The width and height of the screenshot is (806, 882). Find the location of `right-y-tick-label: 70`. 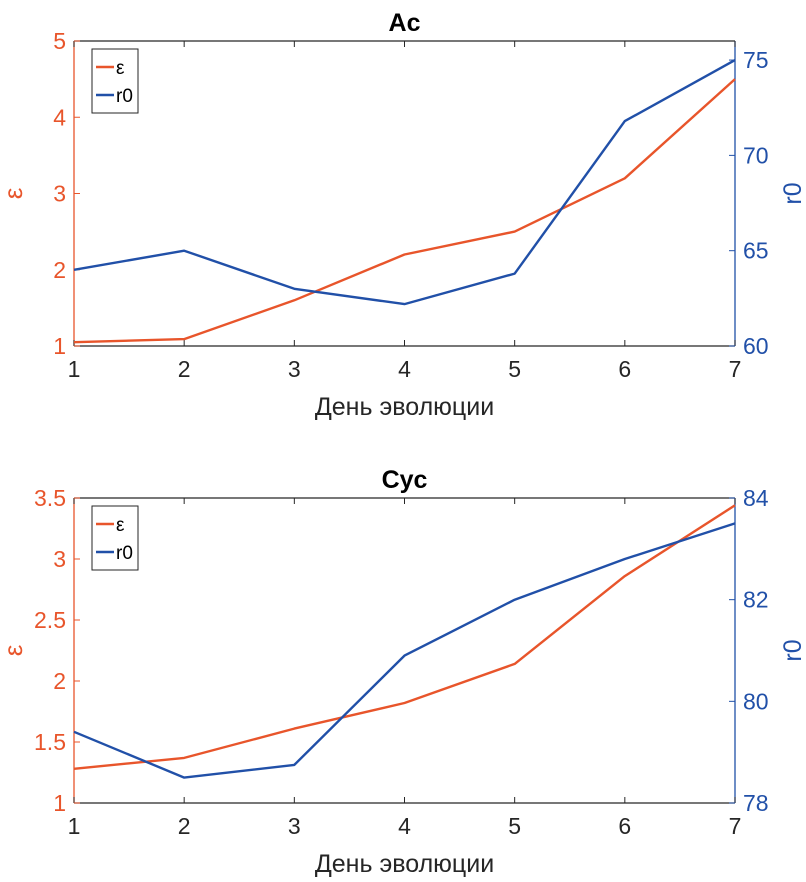

right-y-tick-label: 70 is located at coordinates (756, 155).